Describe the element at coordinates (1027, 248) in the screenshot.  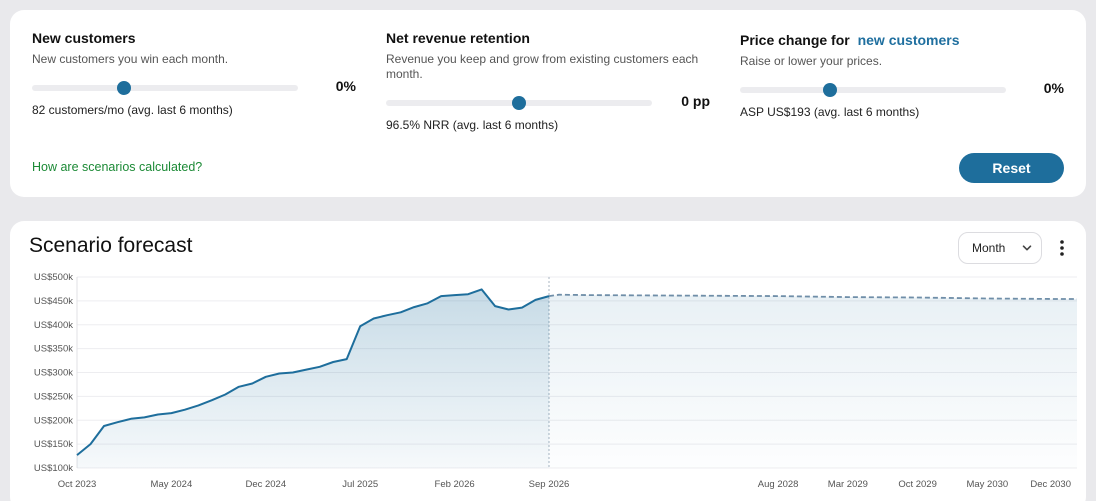
I see `chevron-down-icon` at that location.